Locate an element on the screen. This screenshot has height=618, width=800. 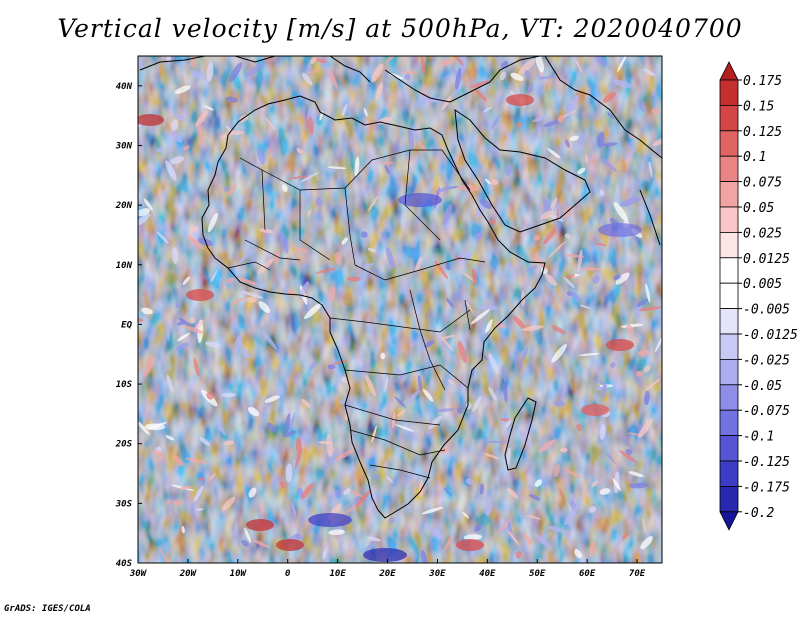
lat-tick-label: 20S is located at coordinates (124, 445).